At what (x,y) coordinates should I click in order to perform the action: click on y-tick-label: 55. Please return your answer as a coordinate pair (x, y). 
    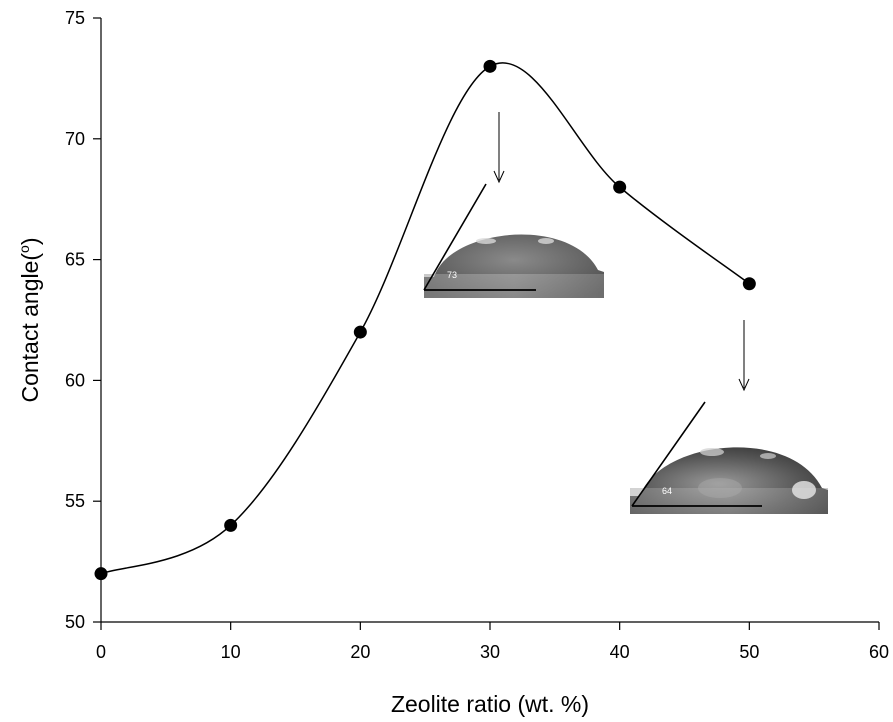
    Looking at the image, I should click on (75, 501).